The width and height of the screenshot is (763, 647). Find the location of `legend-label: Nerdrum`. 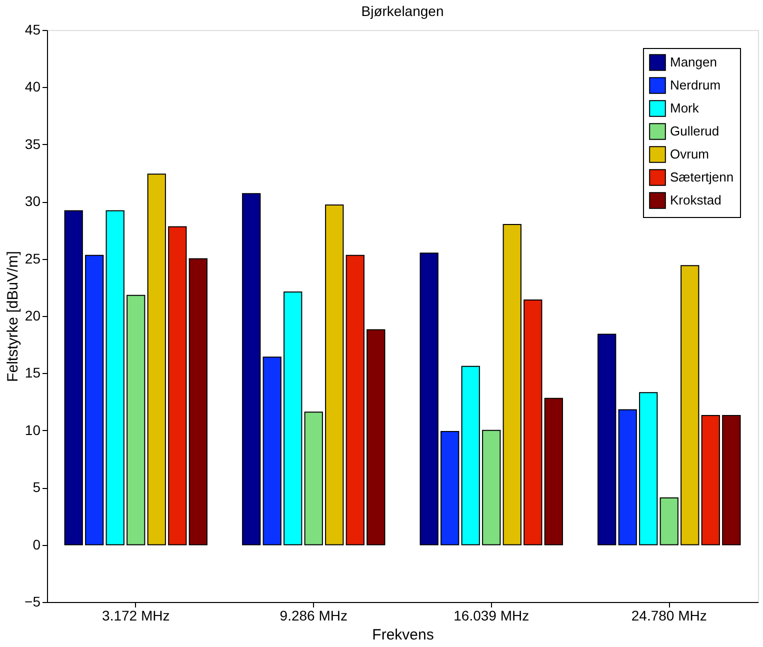

legend-label: Nerdrum is located at coordinates (695, 85).